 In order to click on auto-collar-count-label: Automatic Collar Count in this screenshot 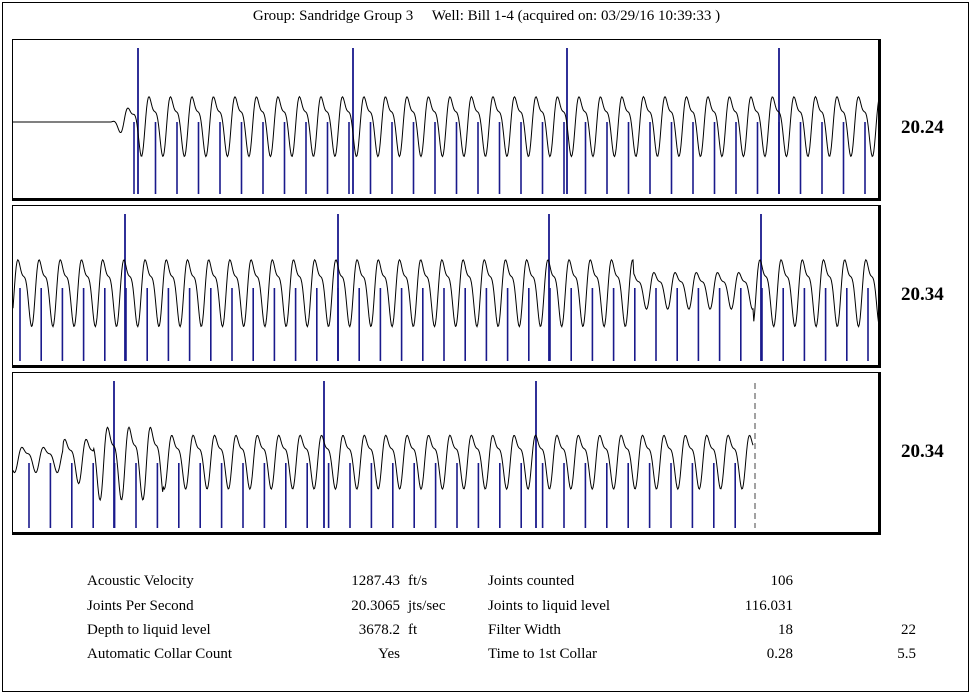, I will do `click(159, 654)`.